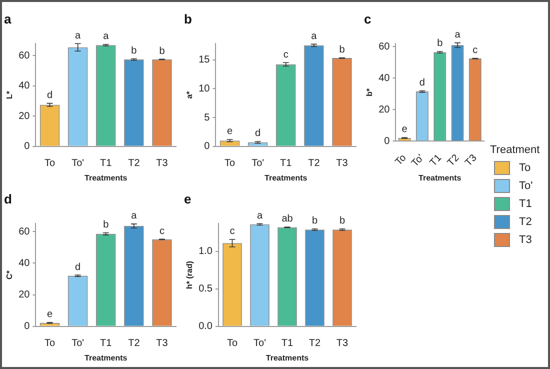 This screenshot has height=369, width=550. What do you see at coordinates (207, 118) in the screenshot?
I see `y-tick-label: 5` at bounding box center [207, 118].